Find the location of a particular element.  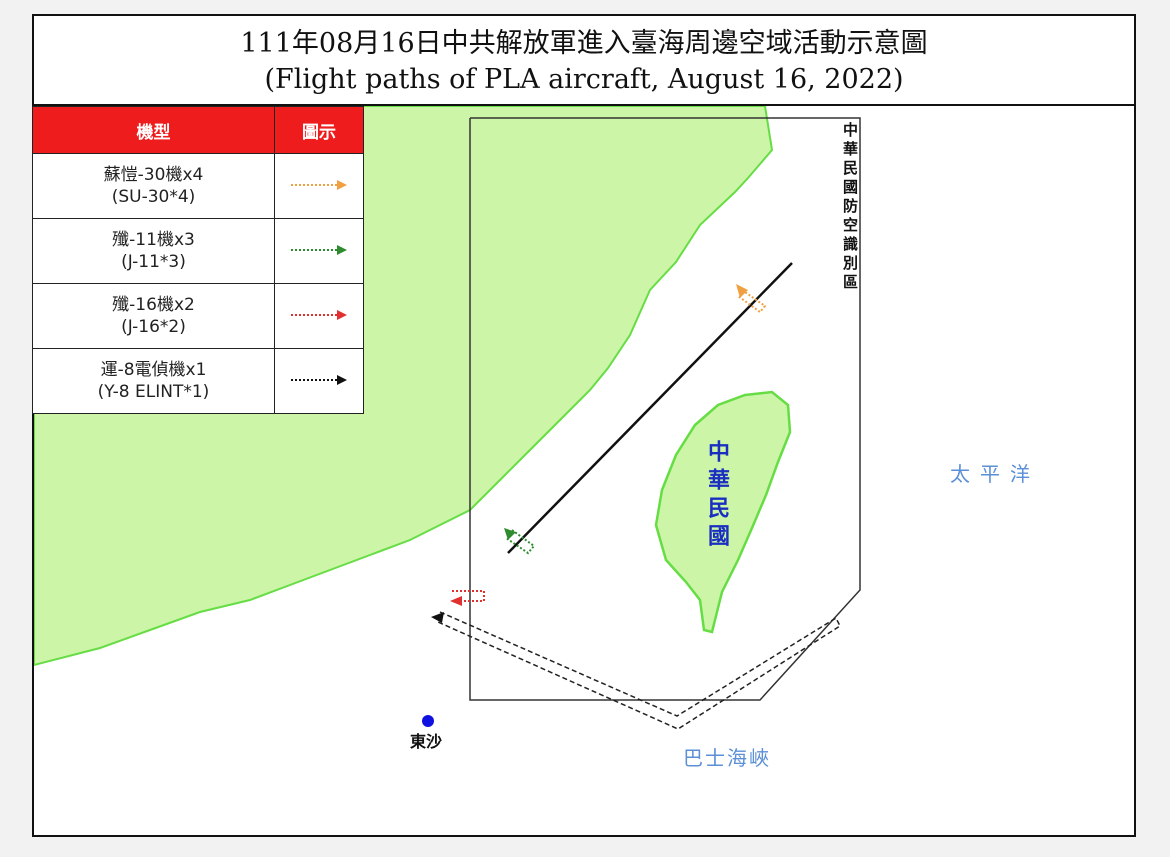

aircraft-name-zh: 運-8電偵機x1 is located at coordinates (153, 370).